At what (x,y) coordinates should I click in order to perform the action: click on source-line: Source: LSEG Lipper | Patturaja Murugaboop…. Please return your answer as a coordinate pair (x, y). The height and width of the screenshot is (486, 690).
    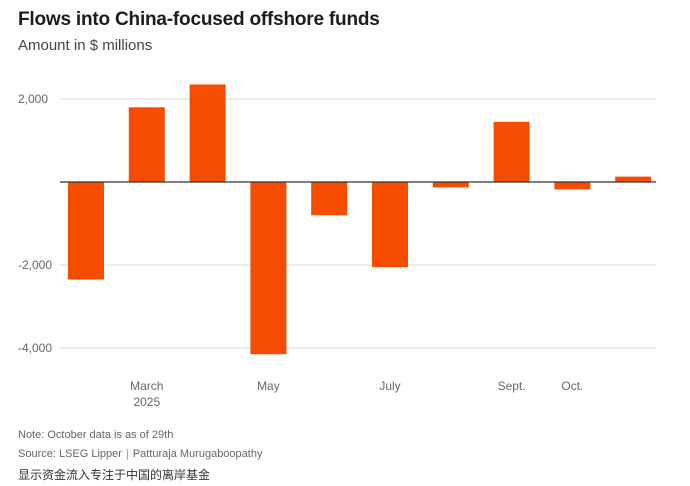
    Looking at the image, I should click on (140, 454).